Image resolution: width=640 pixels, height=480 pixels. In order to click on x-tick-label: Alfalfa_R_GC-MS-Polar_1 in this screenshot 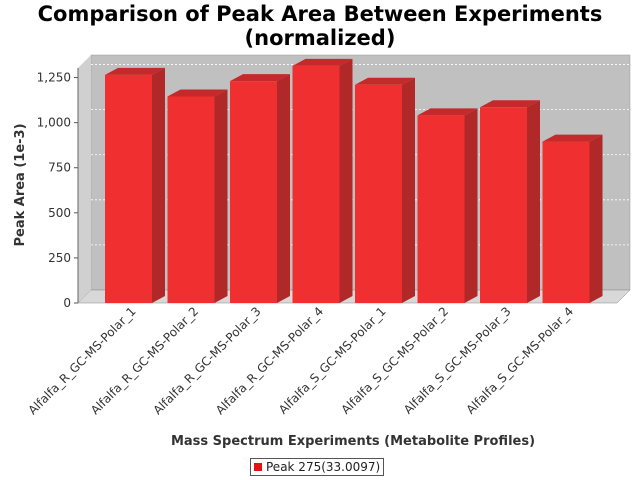, I will do `click(81, 360)`.